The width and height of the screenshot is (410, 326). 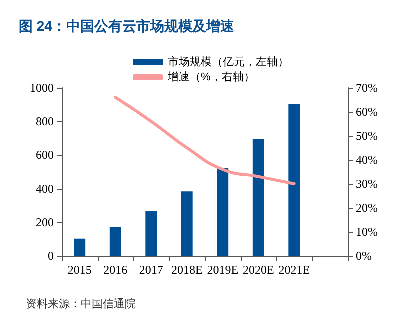 I want to click on y2-tick-label: 0%, so click(x=364, y=256).